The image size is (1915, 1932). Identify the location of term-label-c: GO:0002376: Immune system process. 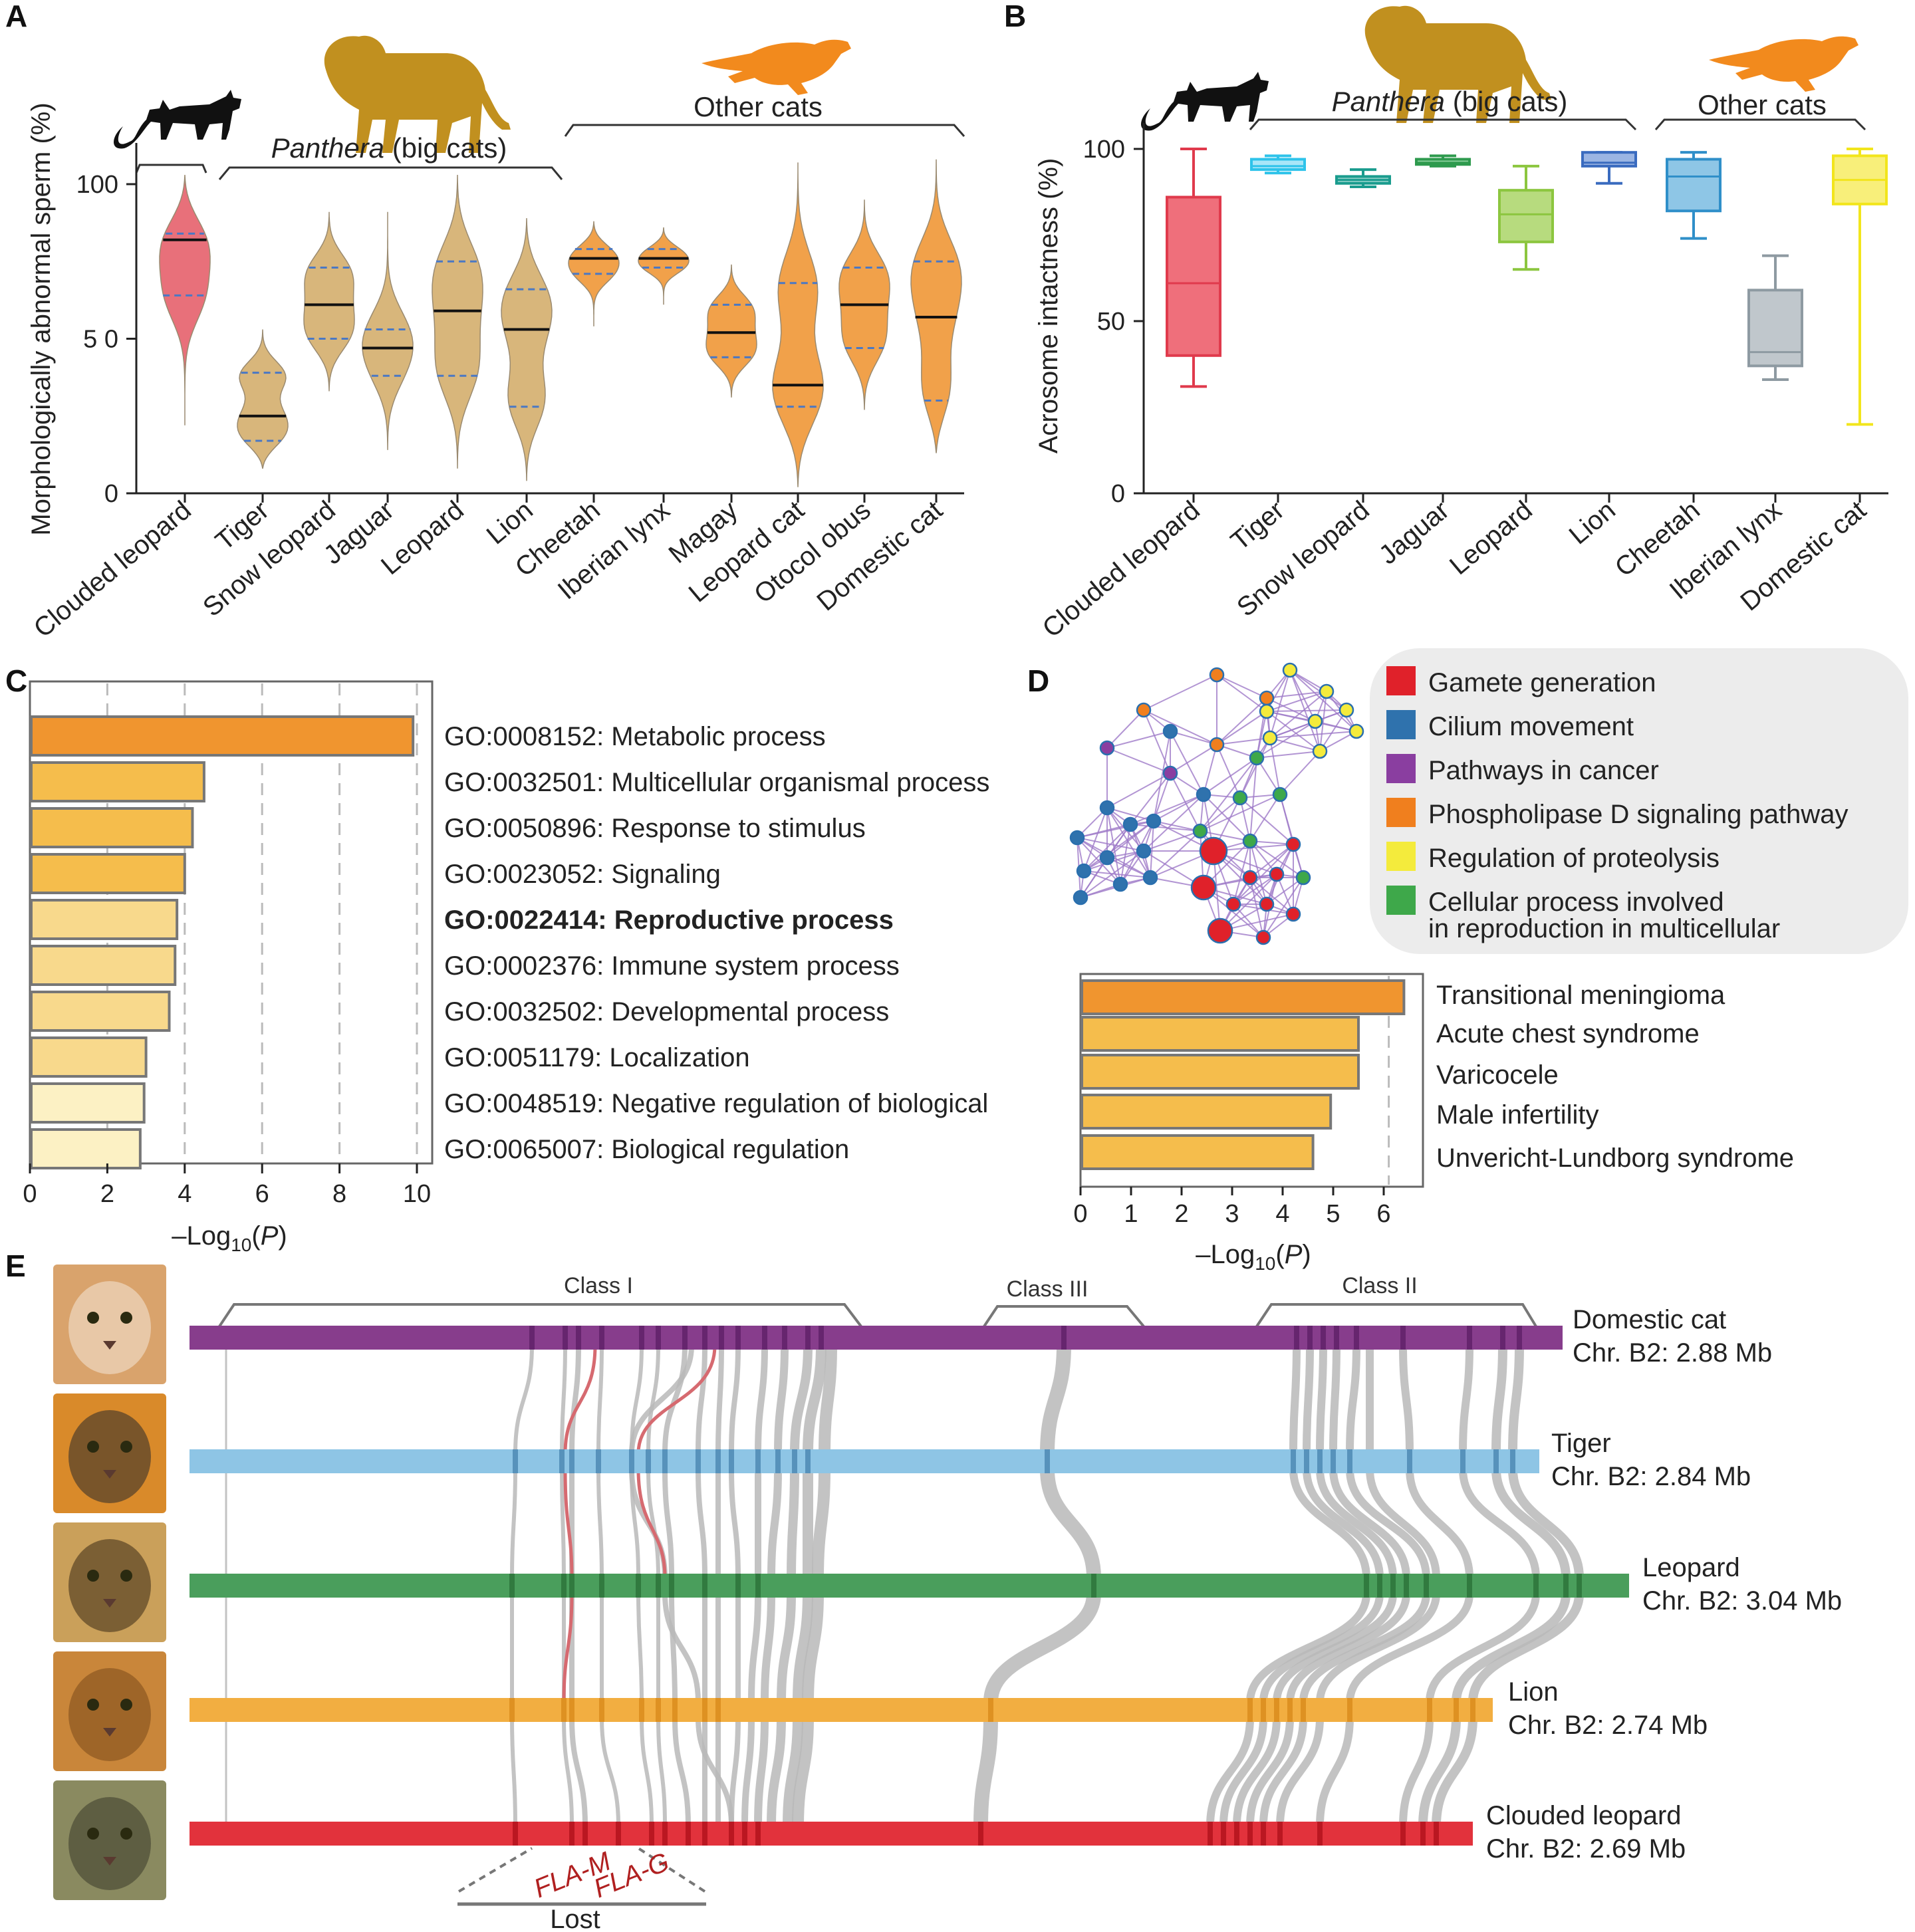
(672, 966).